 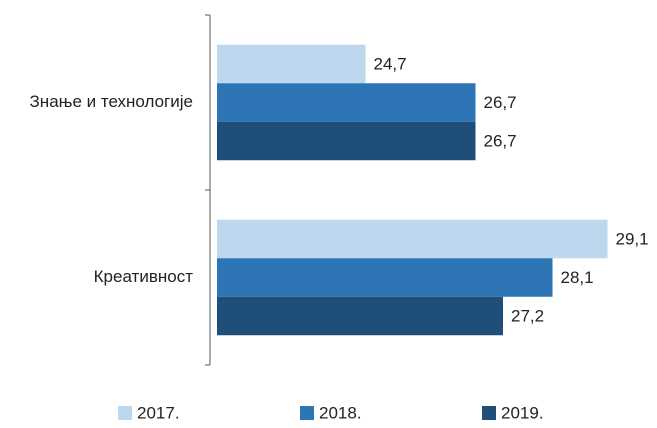 I want to click on category-label: Знање и технологије, so click(x=111, y=101).